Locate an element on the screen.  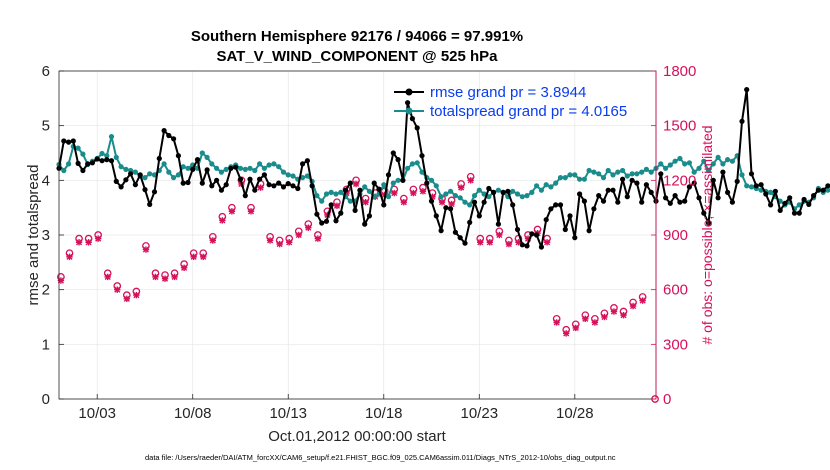
legend-rmse-marker is located at coordinates (409, 92).